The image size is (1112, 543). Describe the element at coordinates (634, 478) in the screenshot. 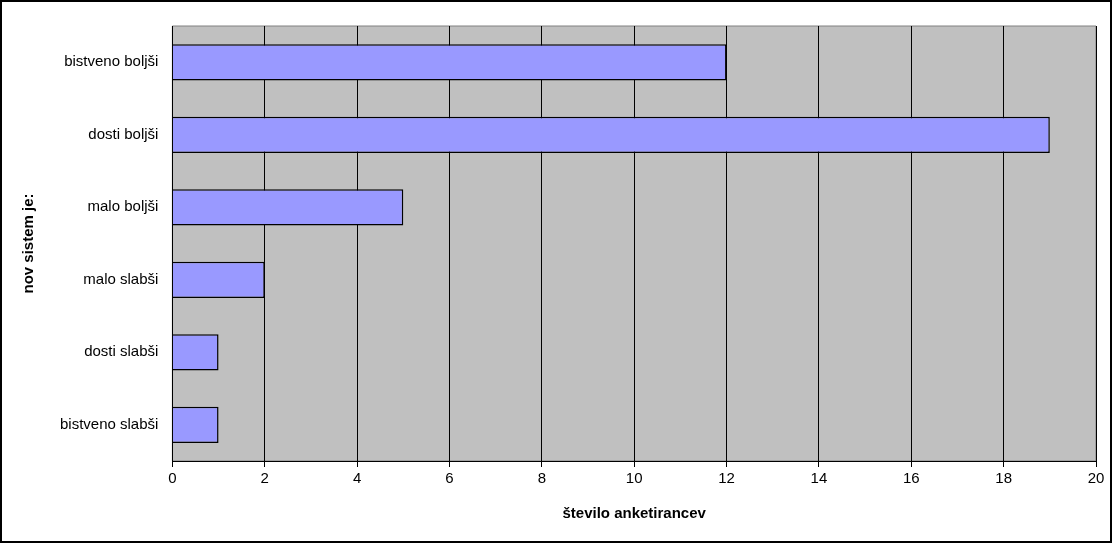

I see `x-tick-label: 10` at that location.